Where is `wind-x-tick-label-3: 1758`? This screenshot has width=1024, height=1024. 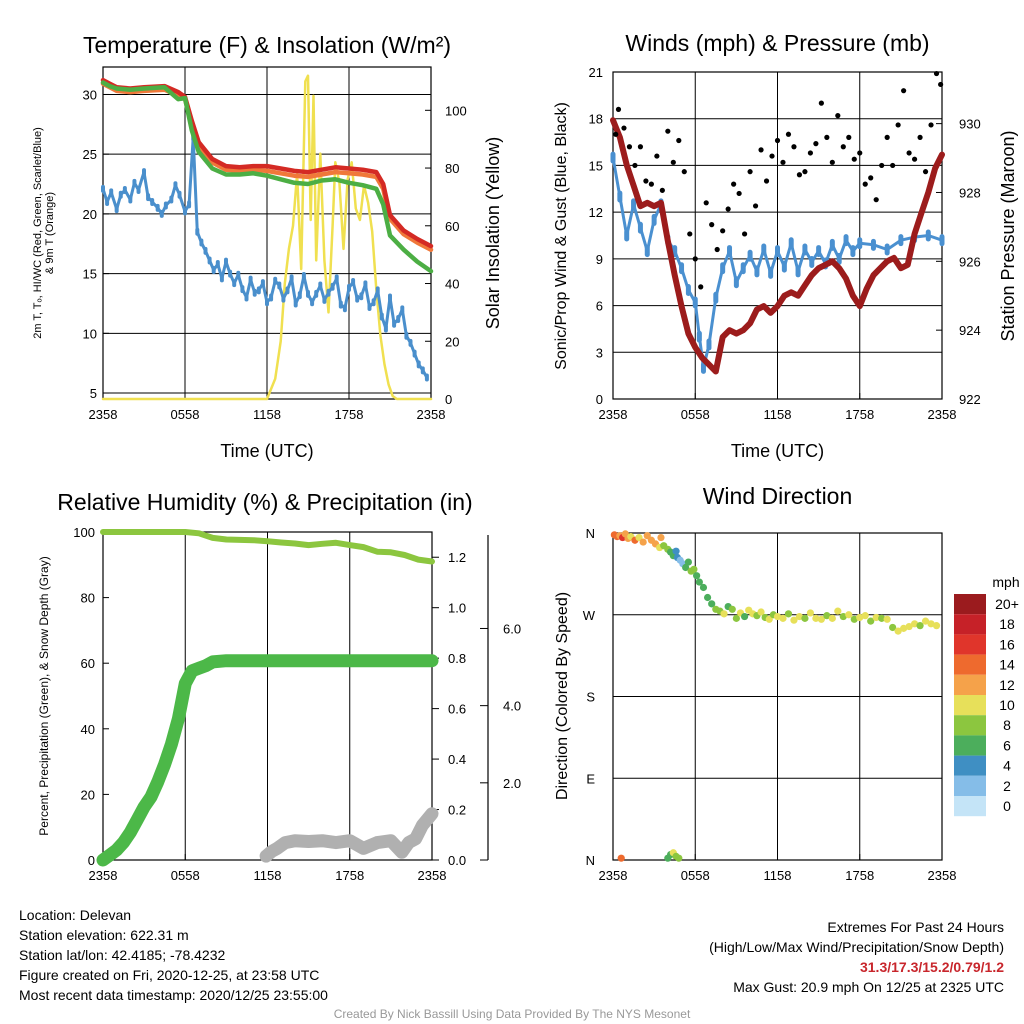
wind-x-tick-label-3: 1758 is located at coordinates (859, 414).